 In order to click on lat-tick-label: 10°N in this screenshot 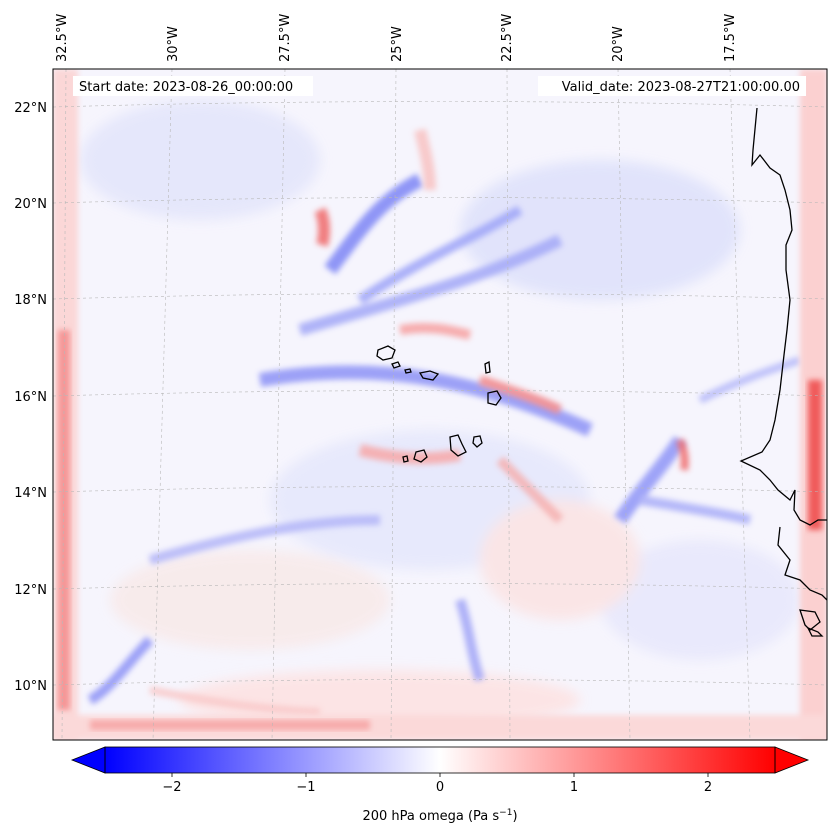, I will do `click(30, 686)`.